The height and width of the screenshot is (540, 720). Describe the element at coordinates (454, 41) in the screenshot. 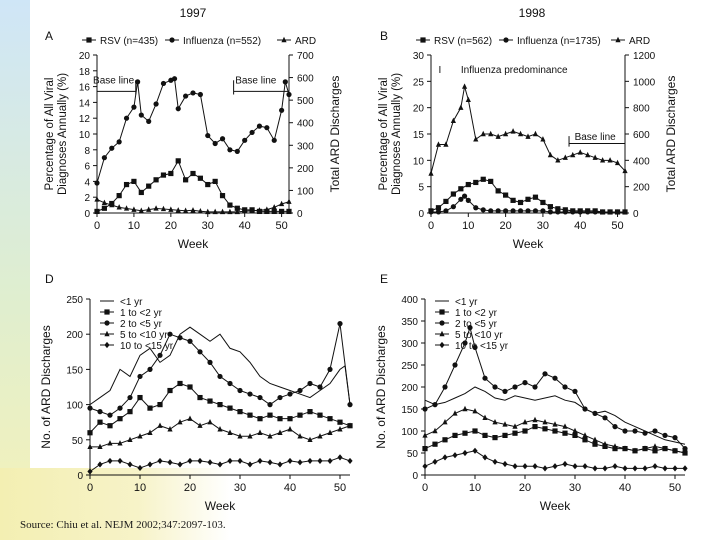

I see `legend-entry: RSV (n=562)` at that location.